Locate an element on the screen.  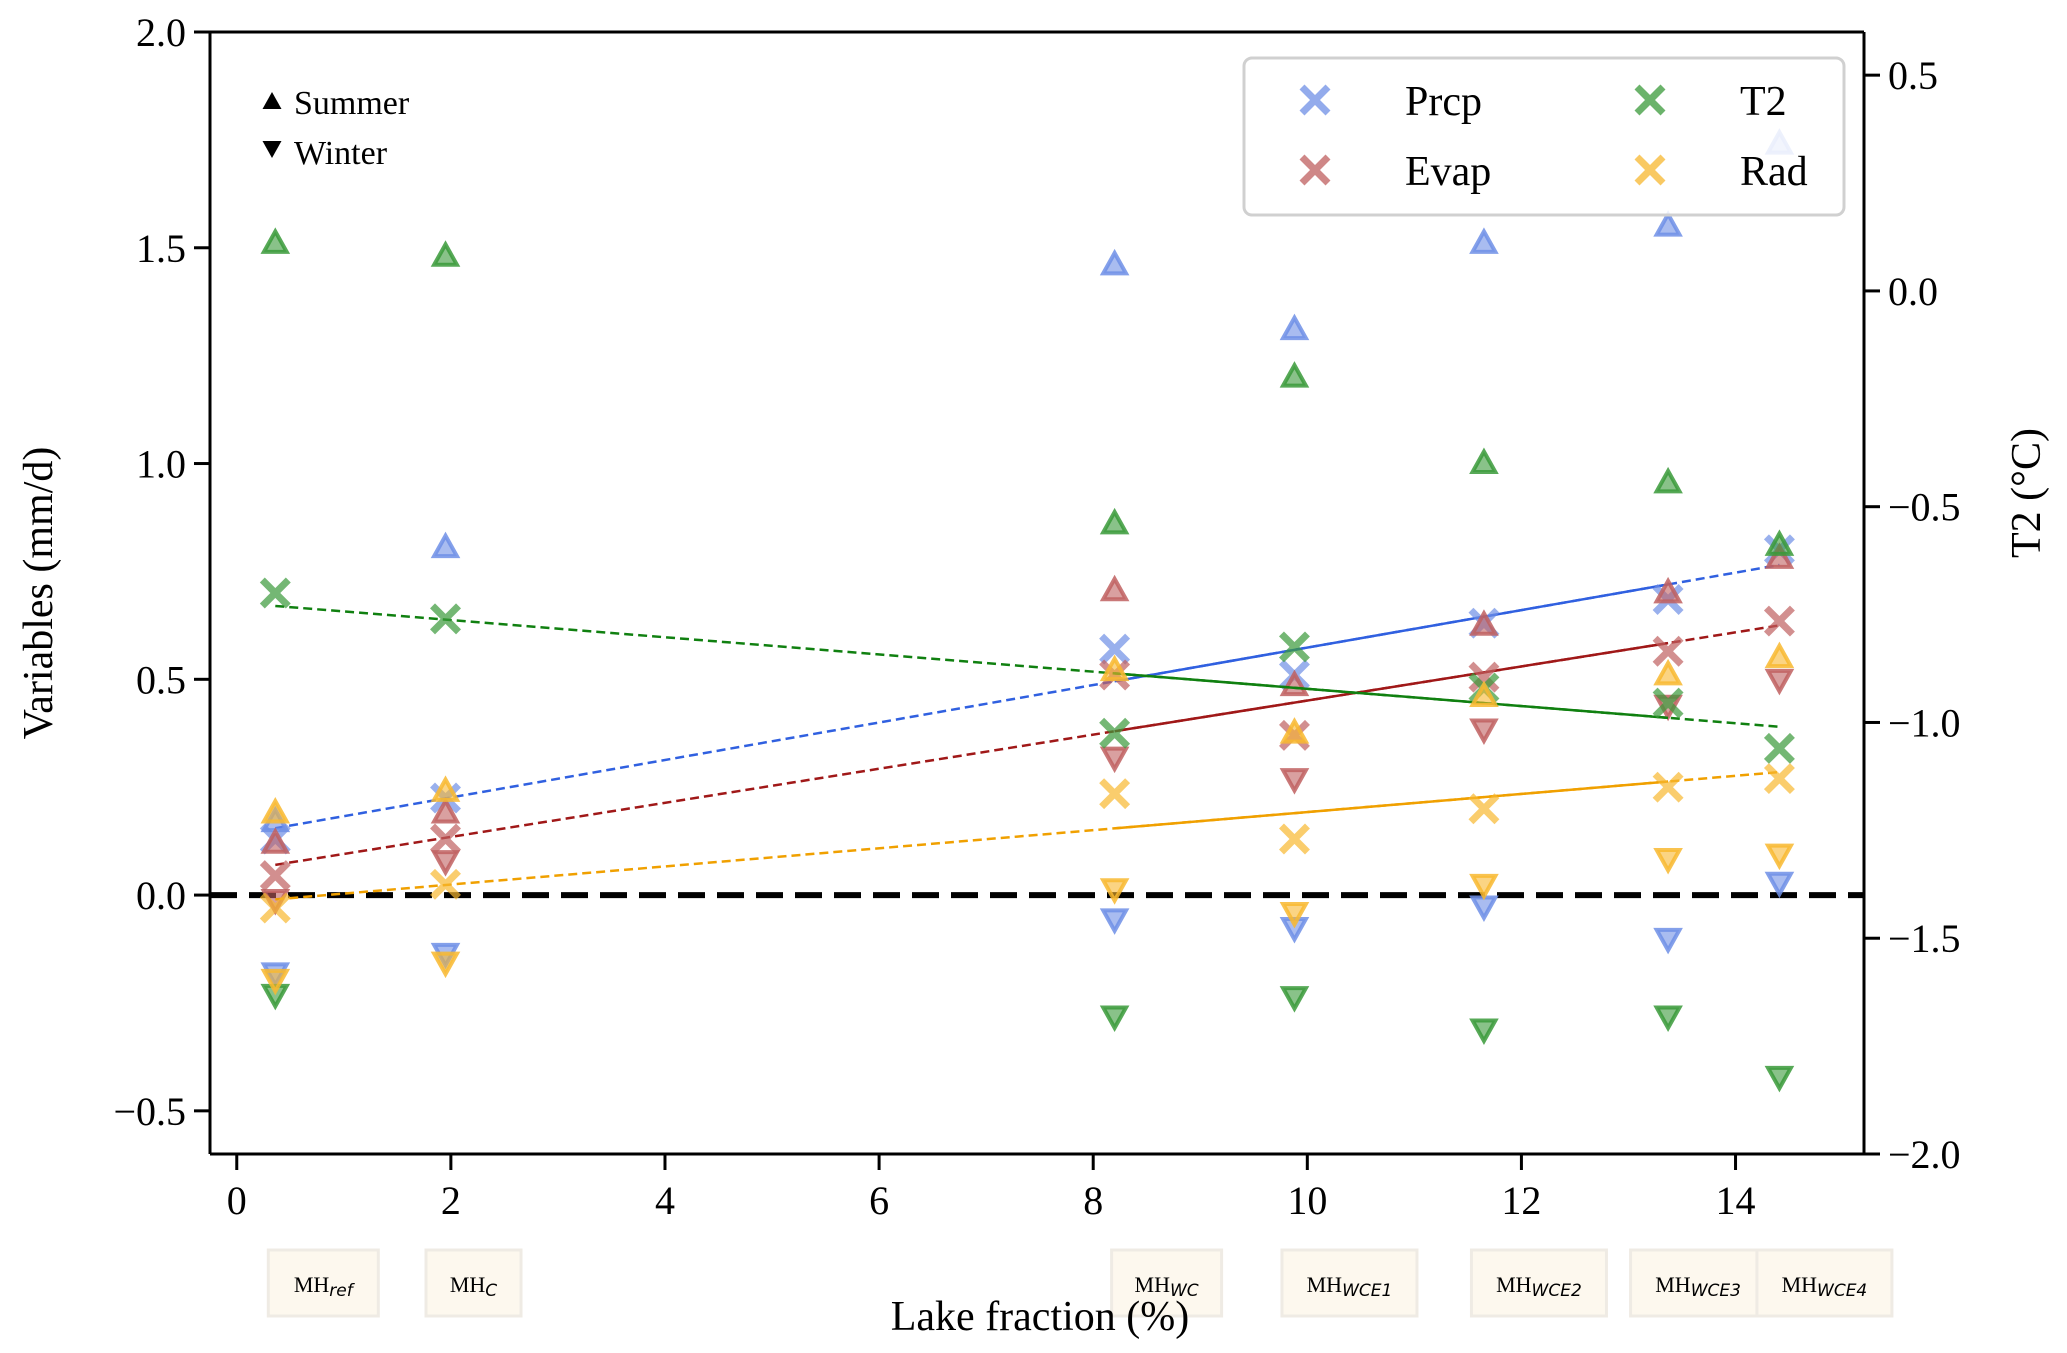
experiment-label: MHC is located at coordinates (473, 1283).